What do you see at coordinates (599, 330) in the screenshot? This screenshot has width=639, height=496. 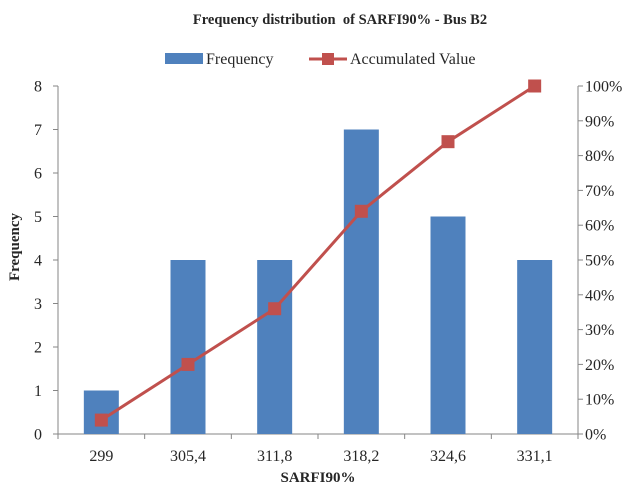 I see `y2-tick-label: 30%` at bounding box center [599, 330].